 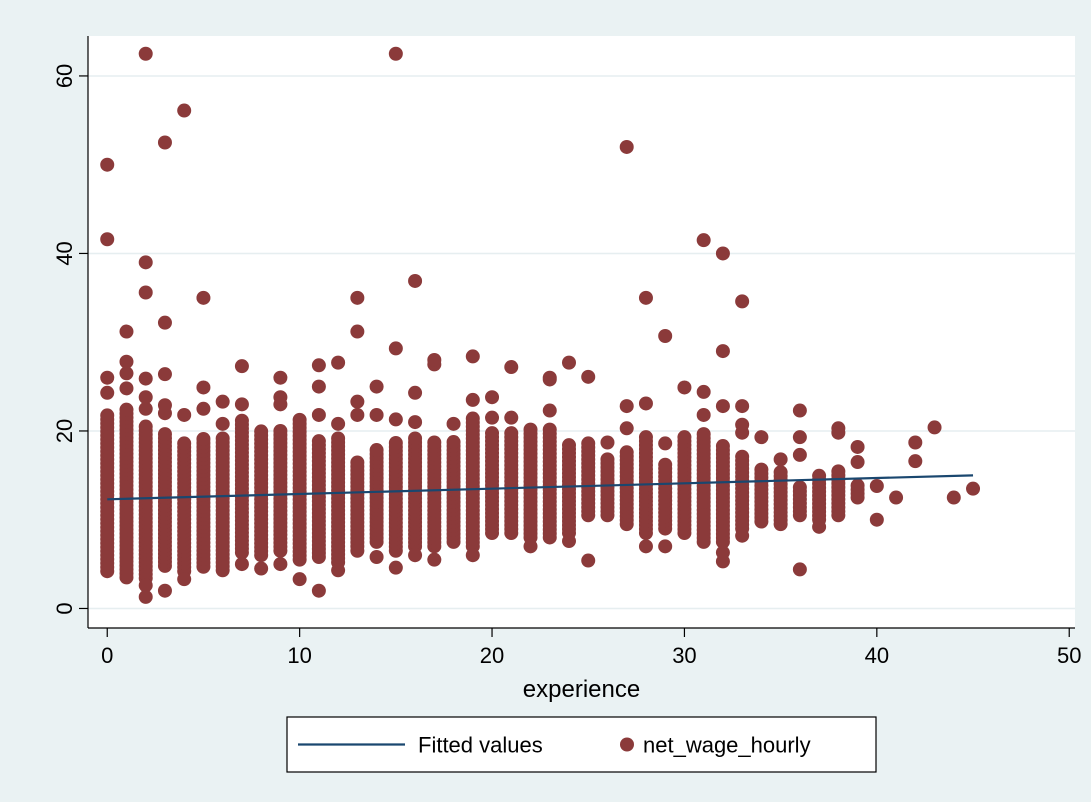 What do you see at coordinates (684, 655) in the screenshot?
I see `x-tick-label: 30` at bounding box center [684, 655].